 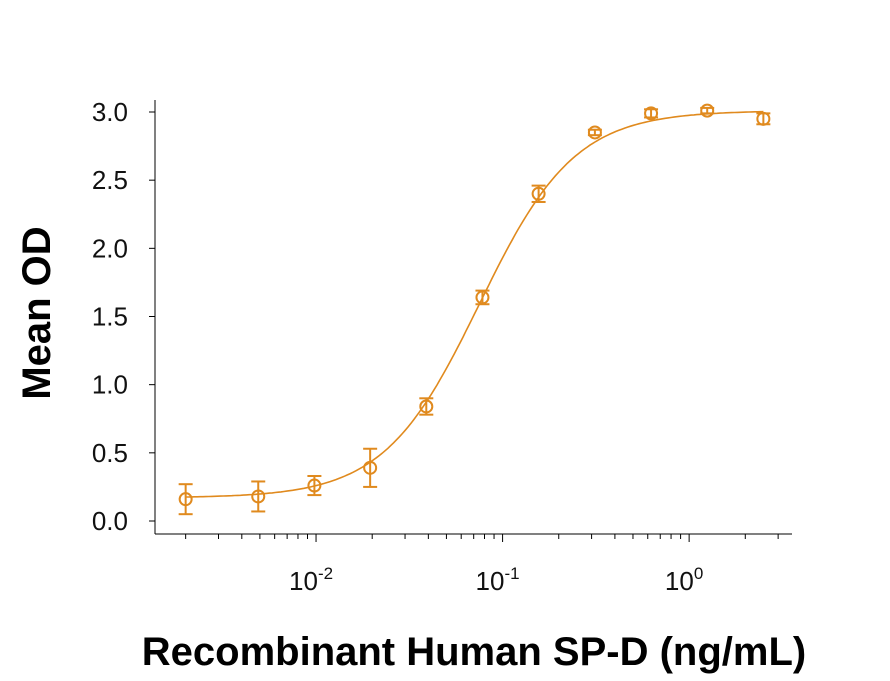 What do you see at coordinates (698, 573) in the screenshot?
I see `x-tick-exponent: 0` at bounding box center [698, 573].